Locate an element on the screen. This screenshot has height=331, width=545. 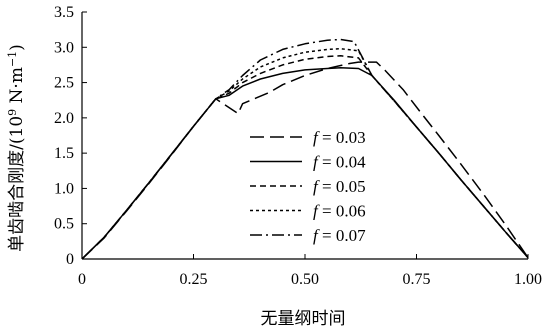
y-axis-label-close: ) is located at coordinates (17, 47).